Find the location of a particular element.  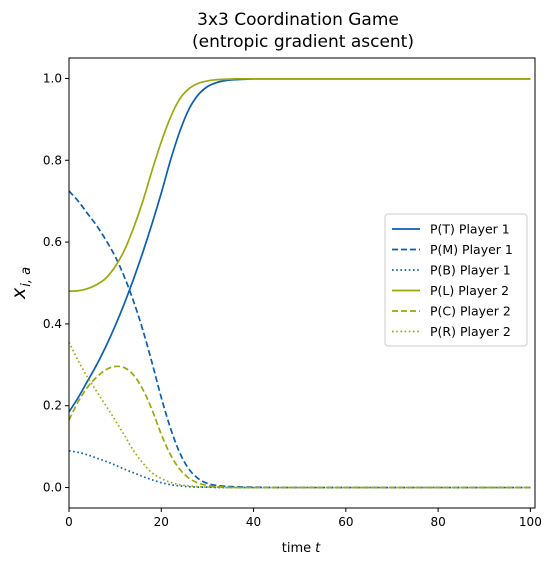

legend-label-3: P(B) Player 1 is located at coordinates (470, 270).